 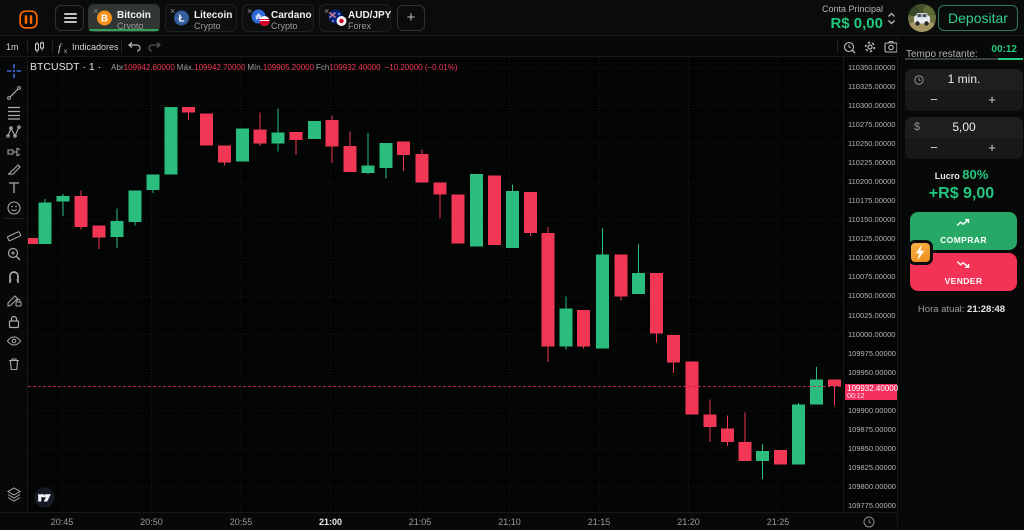 I want to click on svg-text: B, so click(x=104, y=18).